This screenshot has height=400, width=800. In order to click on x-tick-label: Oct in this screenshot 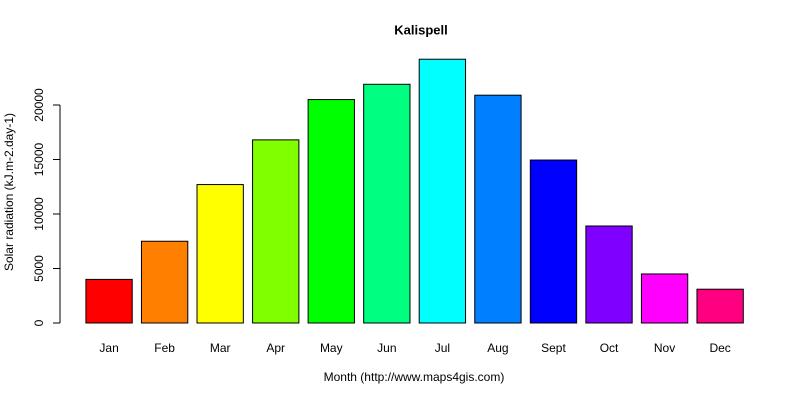, I will do `click(609, 348)`.